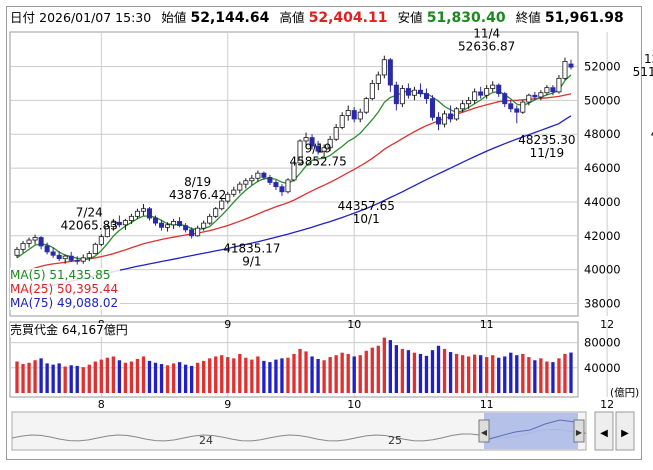  I want to click on month-label: 11, so click(487, 324).